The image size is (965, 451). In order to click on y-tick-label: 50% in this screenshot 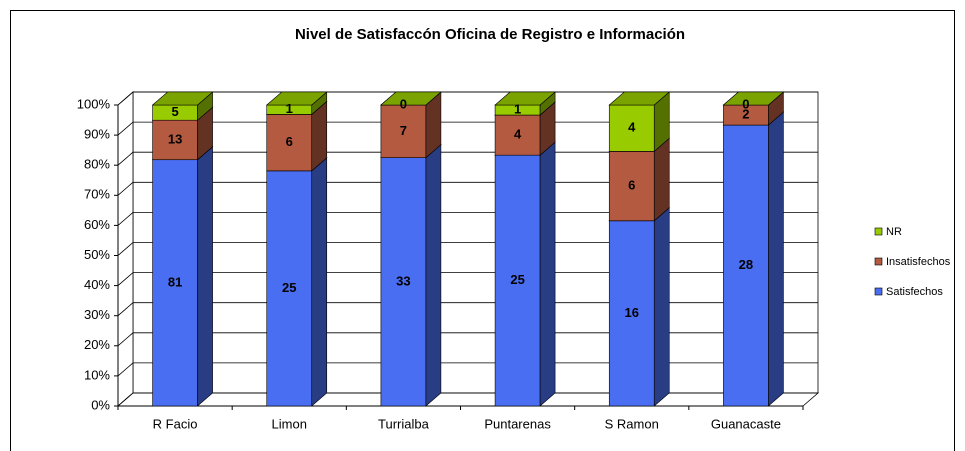, I will do `click(97, 254)`.